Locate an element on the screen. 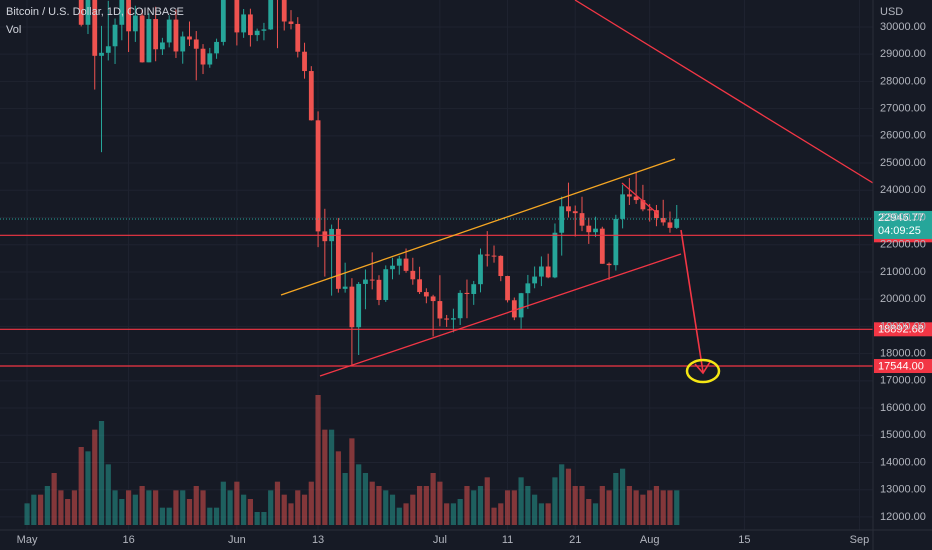 The width and height of the screenshot is (932, 550). y-tick-label: 18000.00 is located at coordinates (903, 354).